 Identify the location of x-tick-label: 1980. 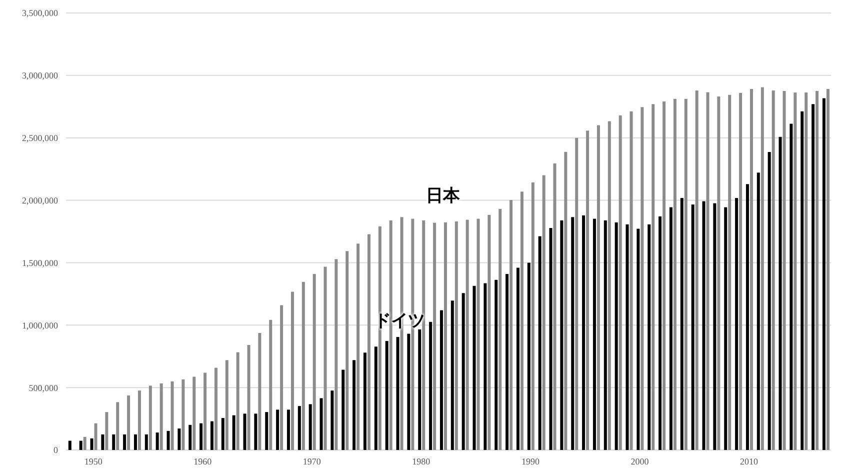
(421, 461).